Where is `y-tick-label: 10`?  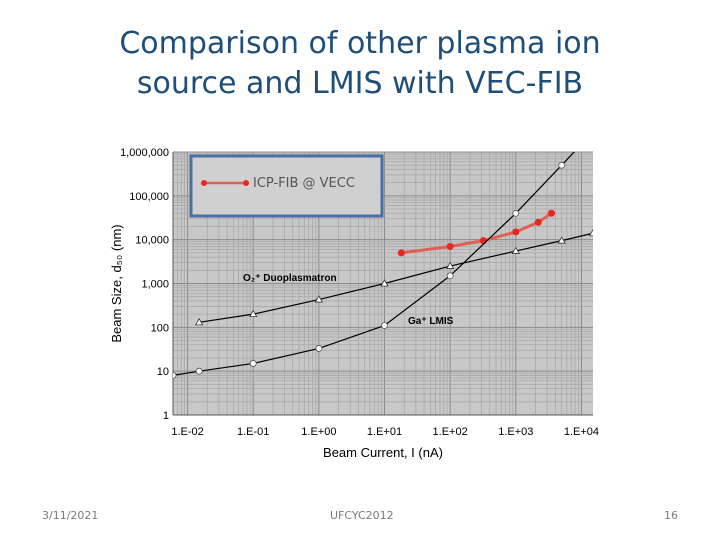
y-tick-label: 10 is located at coordinates (163, 372).